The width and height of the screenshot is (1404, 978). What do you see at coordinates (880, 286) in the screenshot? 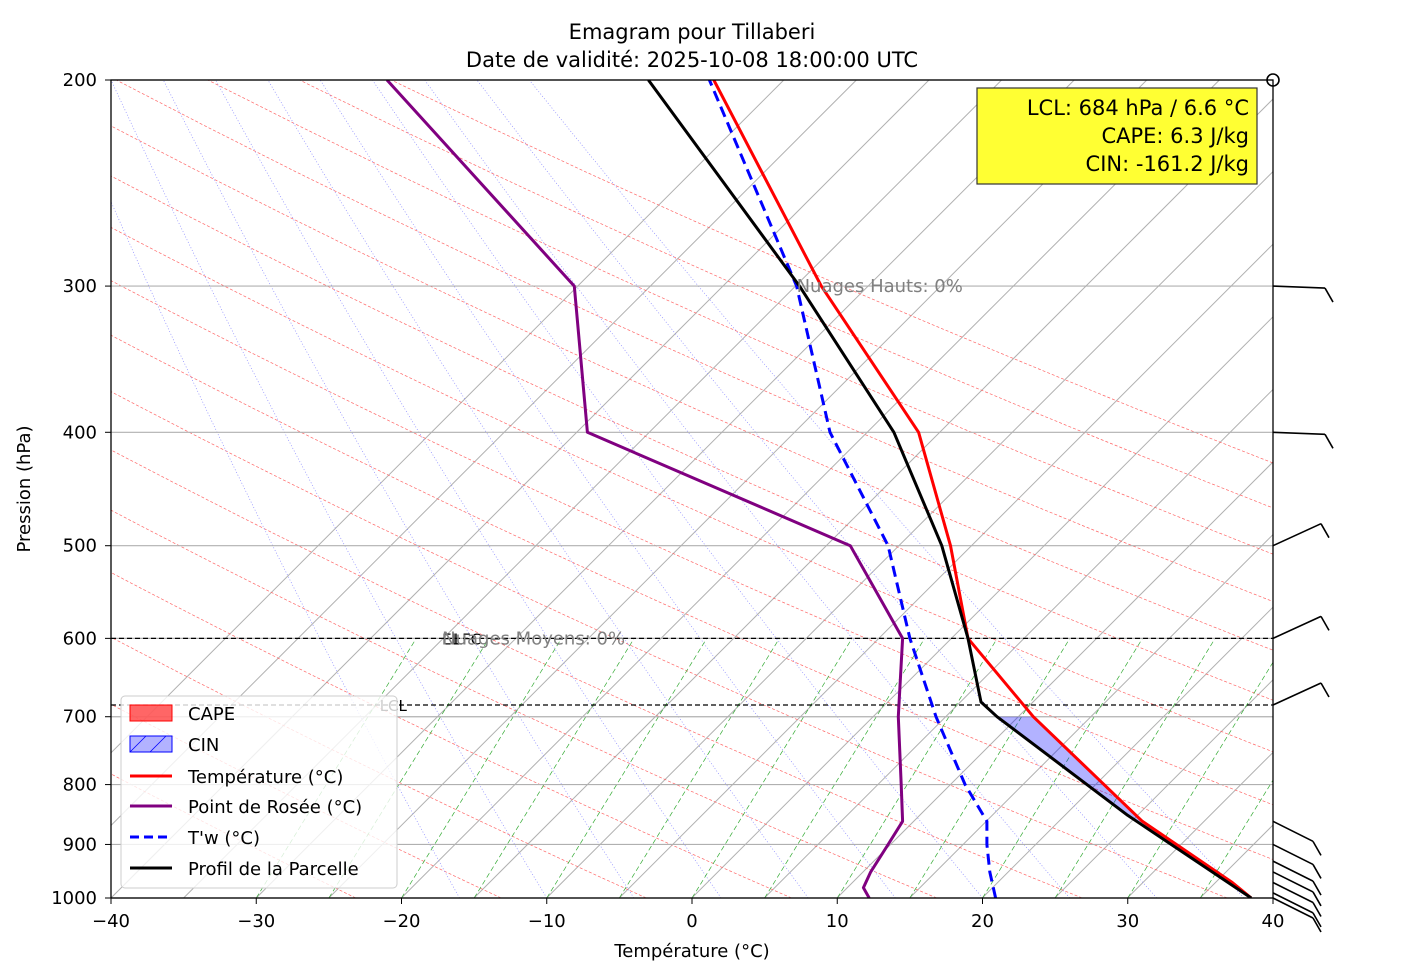
I see `annotation-label: Nuages Hauts: 0%` at bounding box center [880, 286].